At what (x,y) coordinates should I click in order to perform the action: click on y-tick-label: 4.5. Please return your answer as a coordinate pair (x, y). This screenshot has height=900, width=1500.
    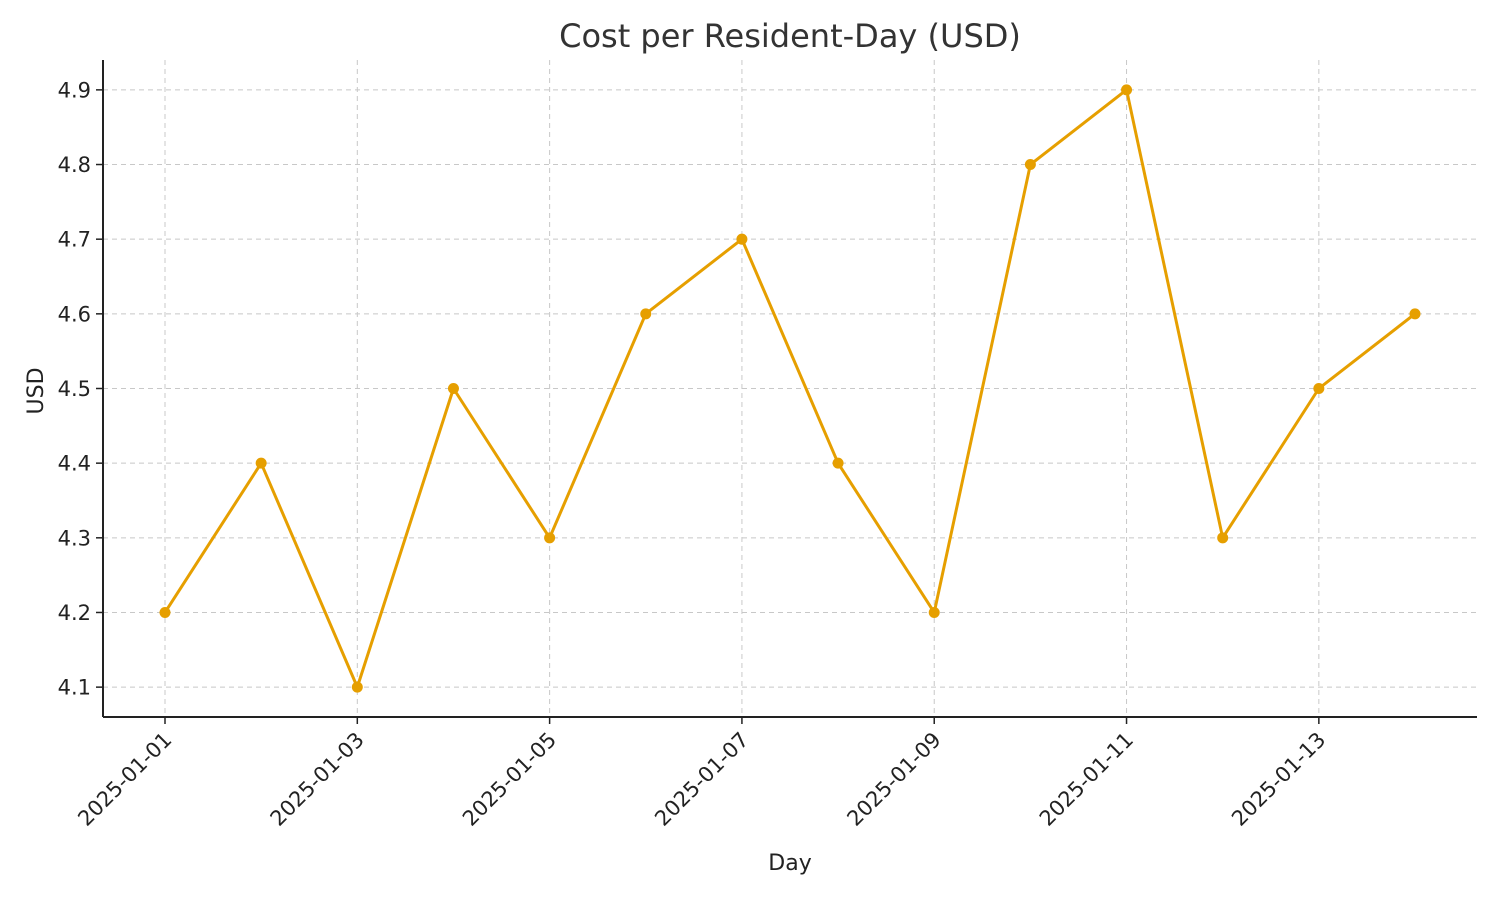
    Looking at the image, I should click on (74, 389).